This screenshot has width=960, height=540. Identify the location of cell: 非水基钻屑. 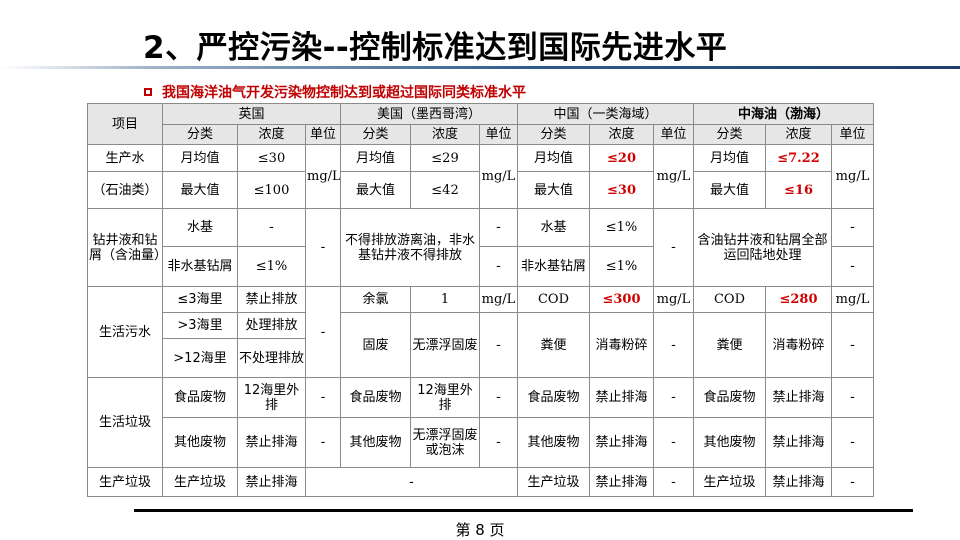
(200, 266).